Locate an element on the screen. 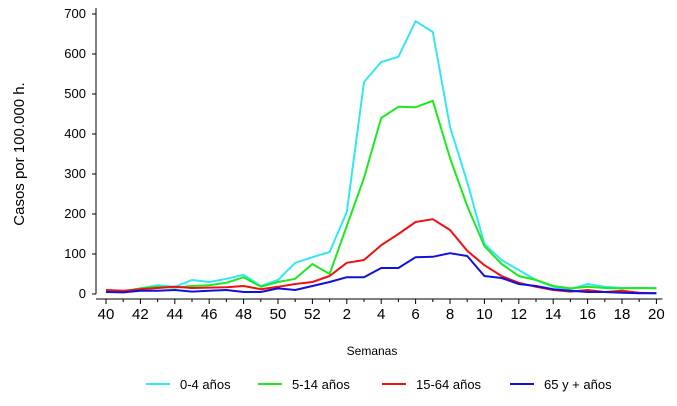 This screenshot has height=406, width=677. x-tick-label: 48 is located at coordinates (243, 314).